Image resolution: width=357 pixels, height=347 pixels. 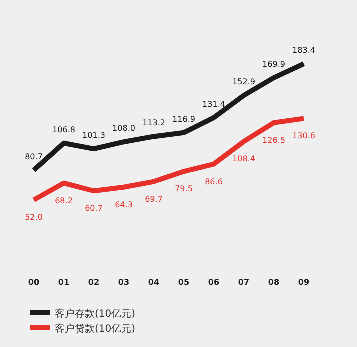 What do you see at coordinates (94, 135) in the screenshot?
I see `data-label: 101.3` at bounding box center [94, 135].